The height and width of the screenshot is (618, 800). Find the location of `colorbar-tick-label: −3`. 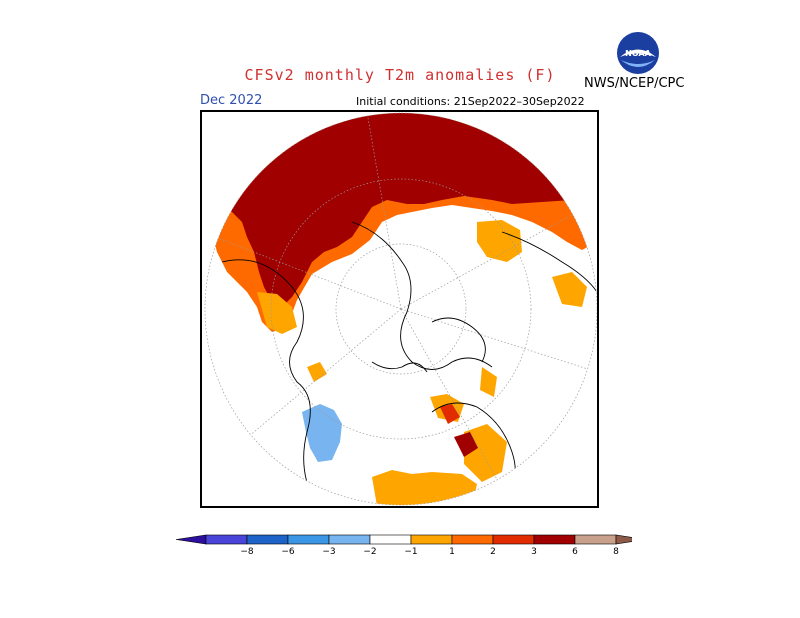

colorbar-tick-label: −3 is located at coordinates (328, 552).